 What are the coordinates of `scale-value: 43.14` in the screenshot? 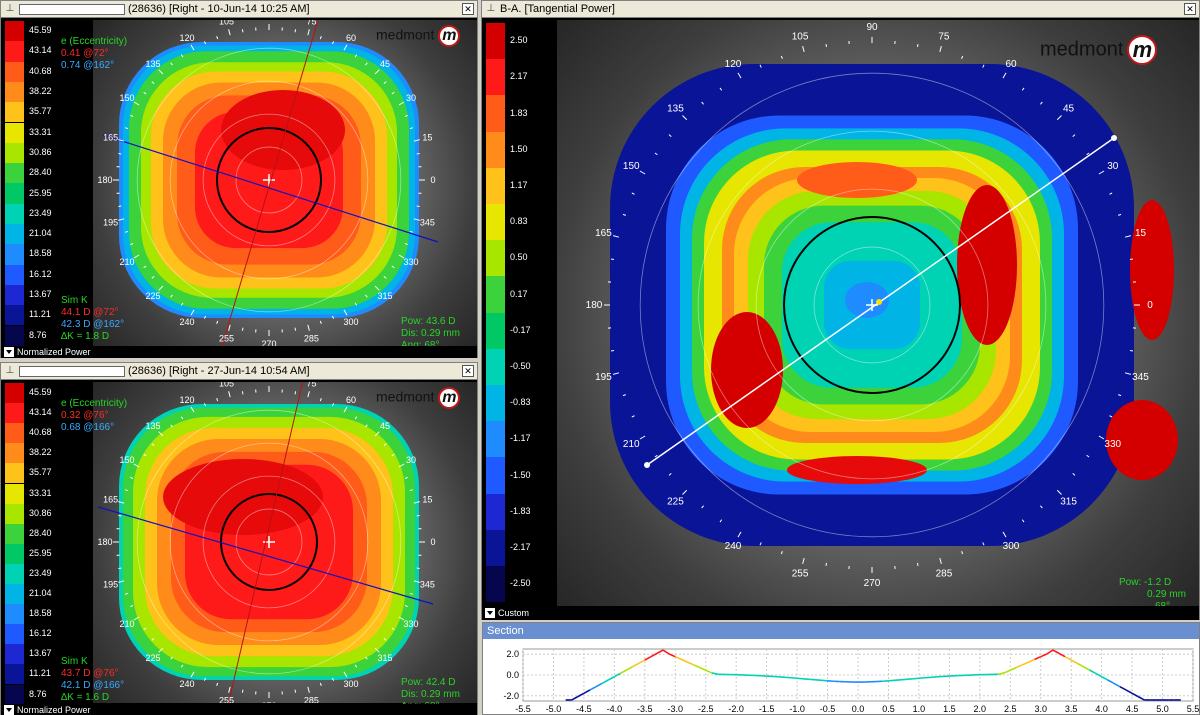 It's located at (40, 412).